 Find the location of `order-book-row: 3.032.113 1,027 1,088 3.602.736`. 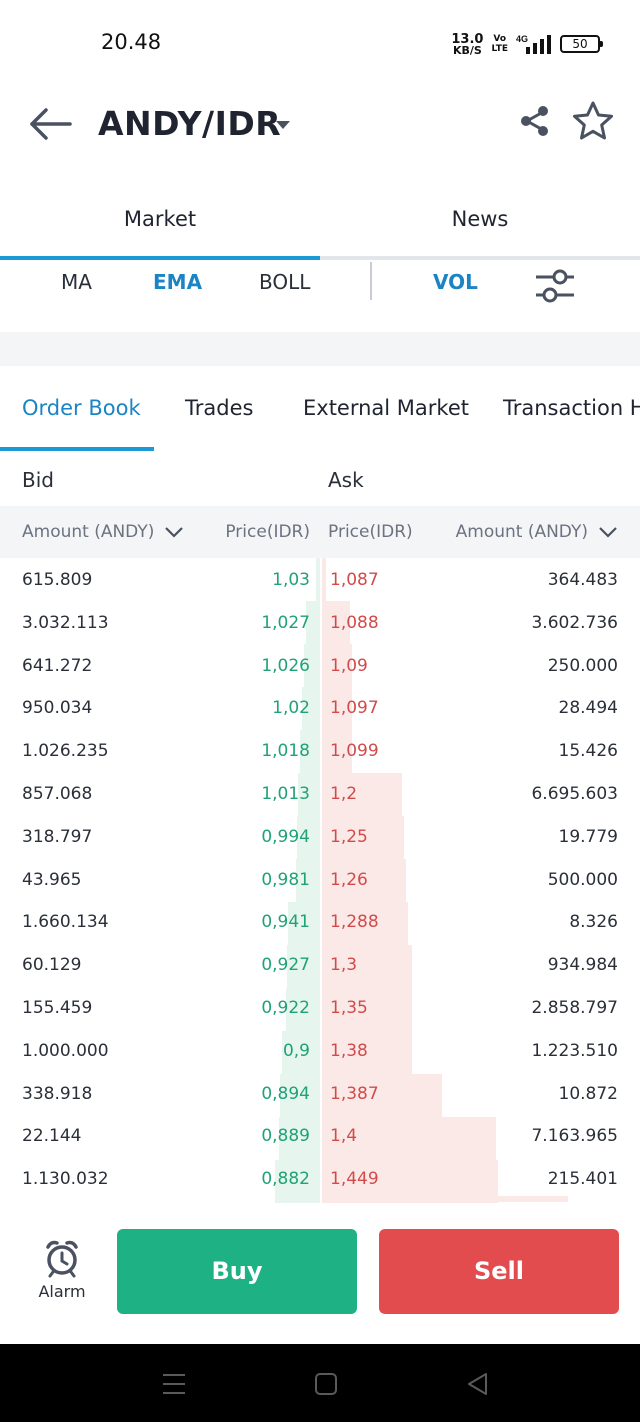

order-book-row: 3.032.113 1,027 1,088 3.602.736 is located at coordinates (320, 622).